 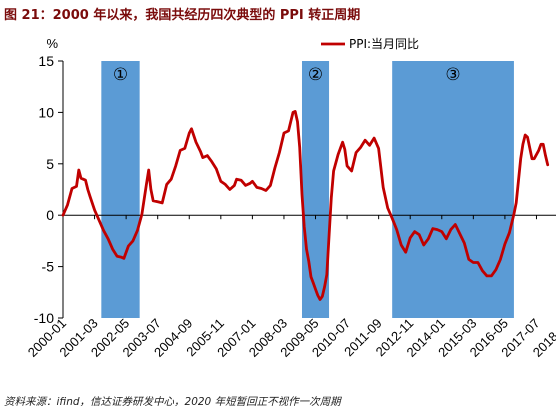 I want to click on chart-title: 图 21：2000 年以来，我国共经历四次典型的 PPI 转正周期, so click(x=182, y=15).